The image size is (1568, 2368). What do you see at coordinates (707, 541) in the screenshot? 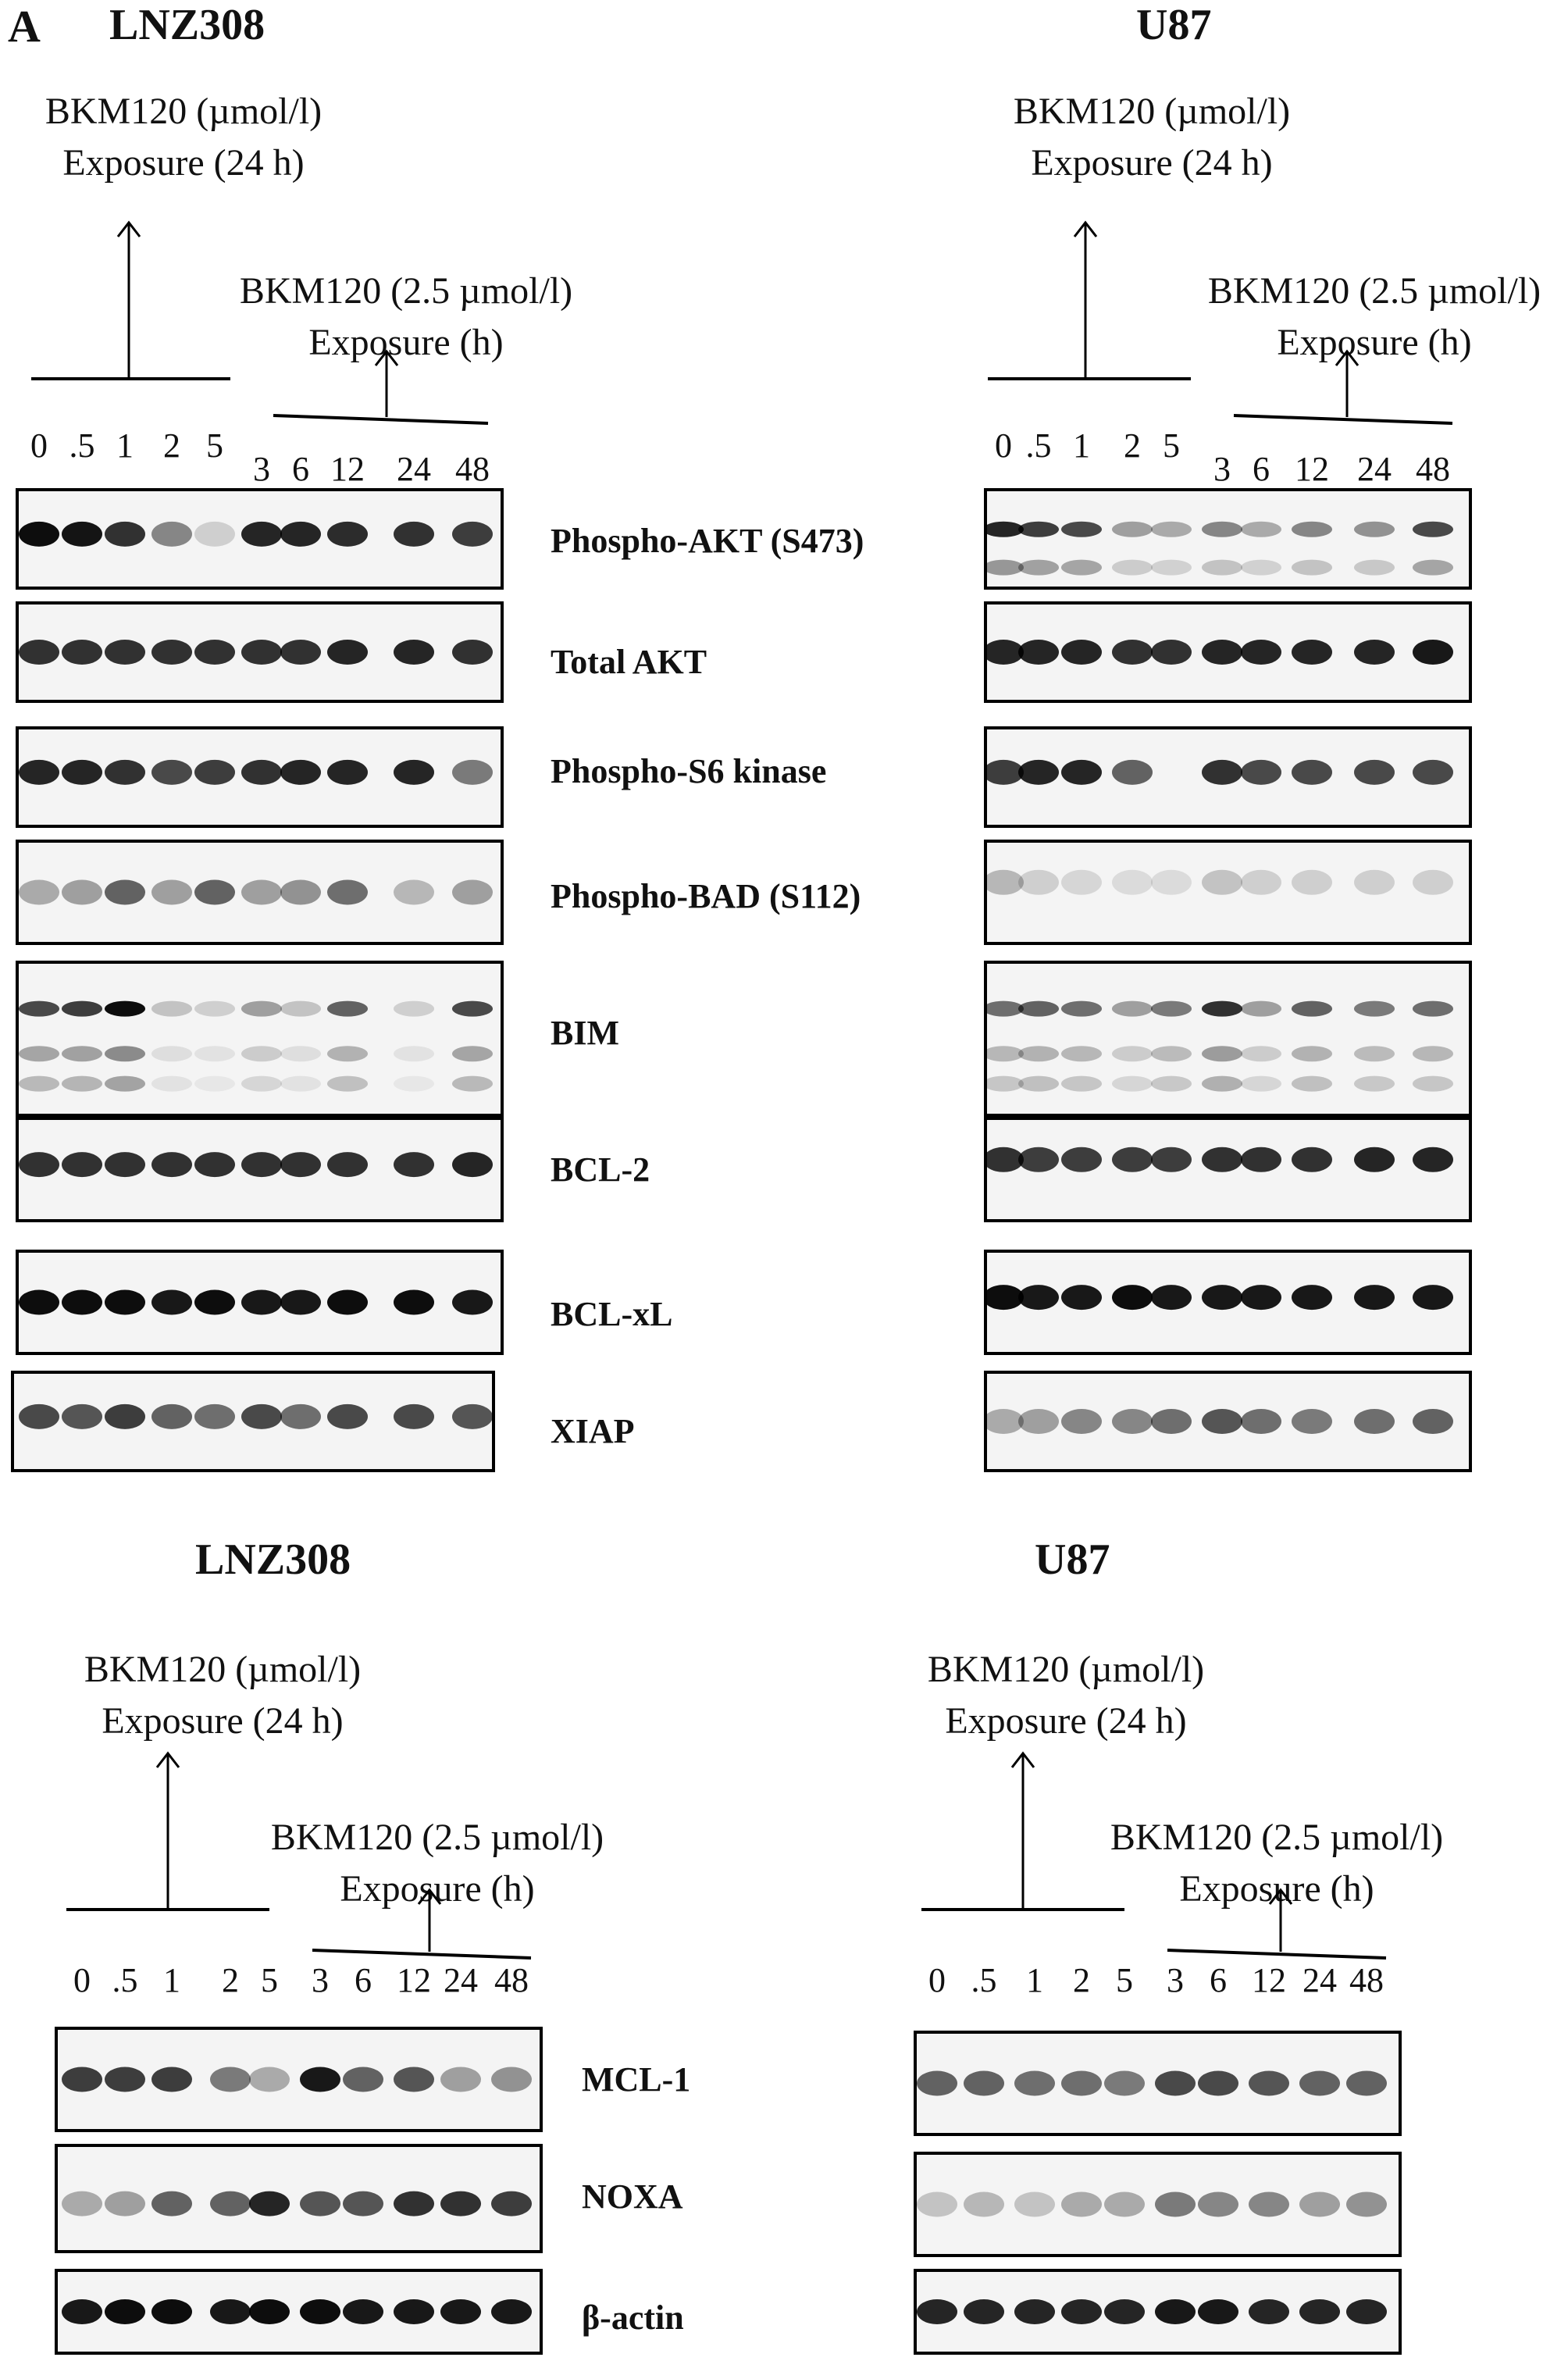
I see `blot-label: Phospho-AKT (S473)` at bounding box center [707, 541].